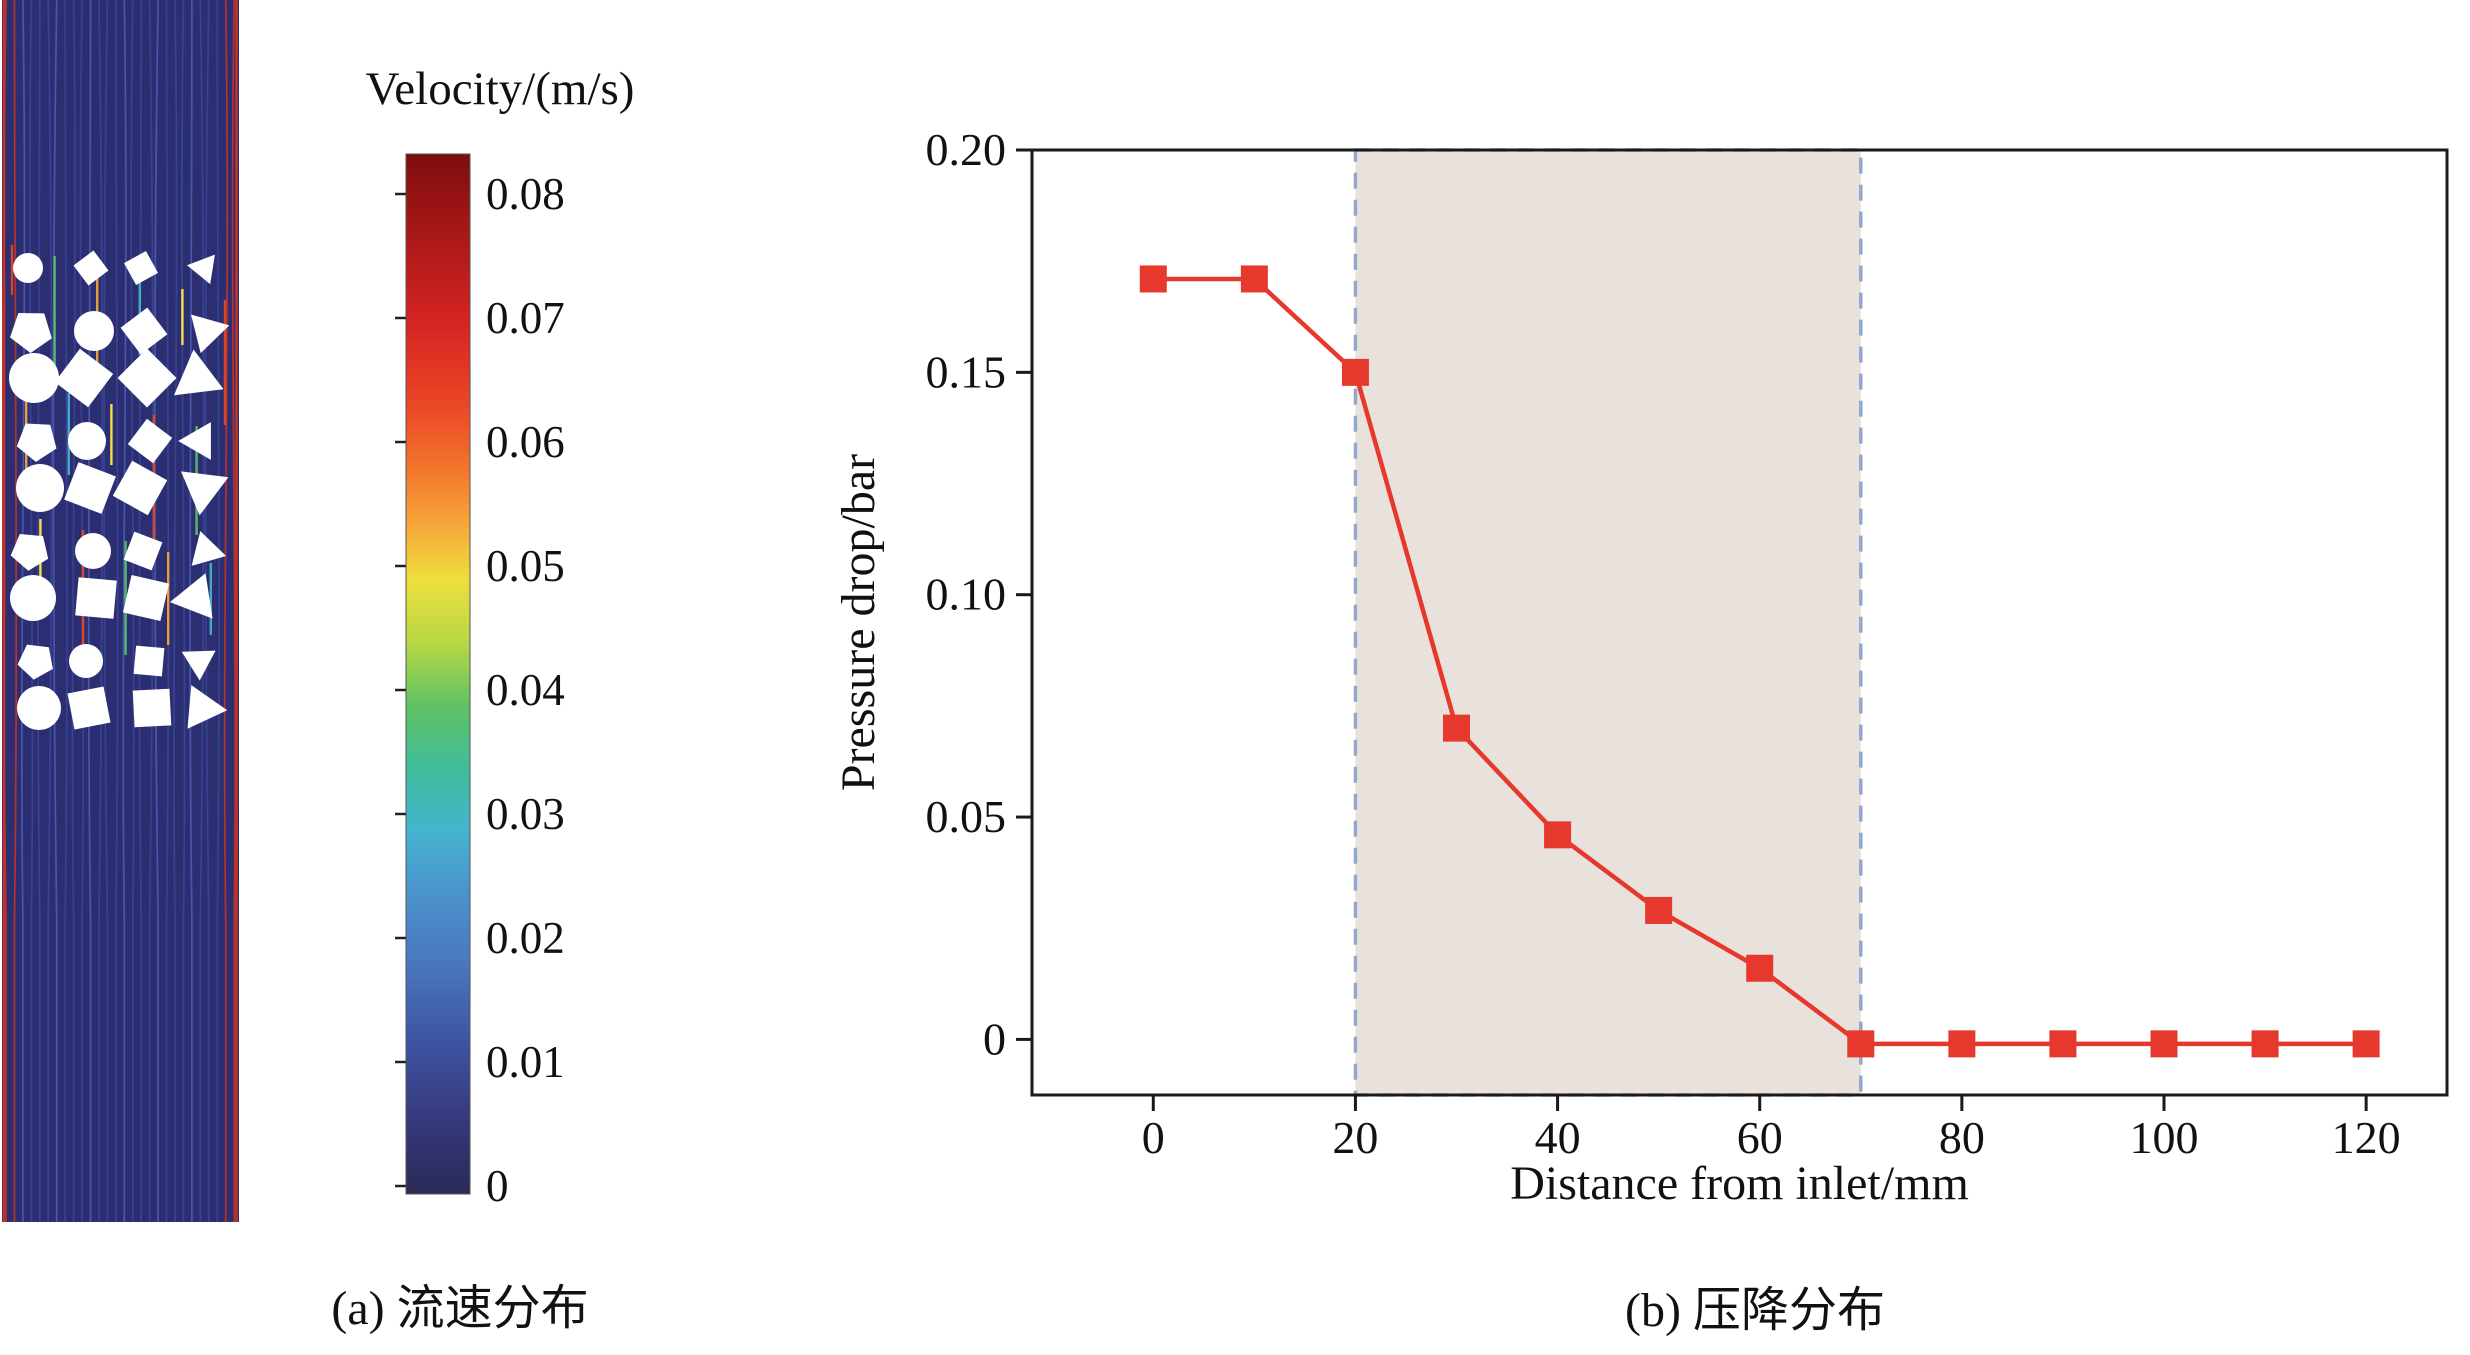  I want to click on y-tick-label: 0.20, so click(966, 149).